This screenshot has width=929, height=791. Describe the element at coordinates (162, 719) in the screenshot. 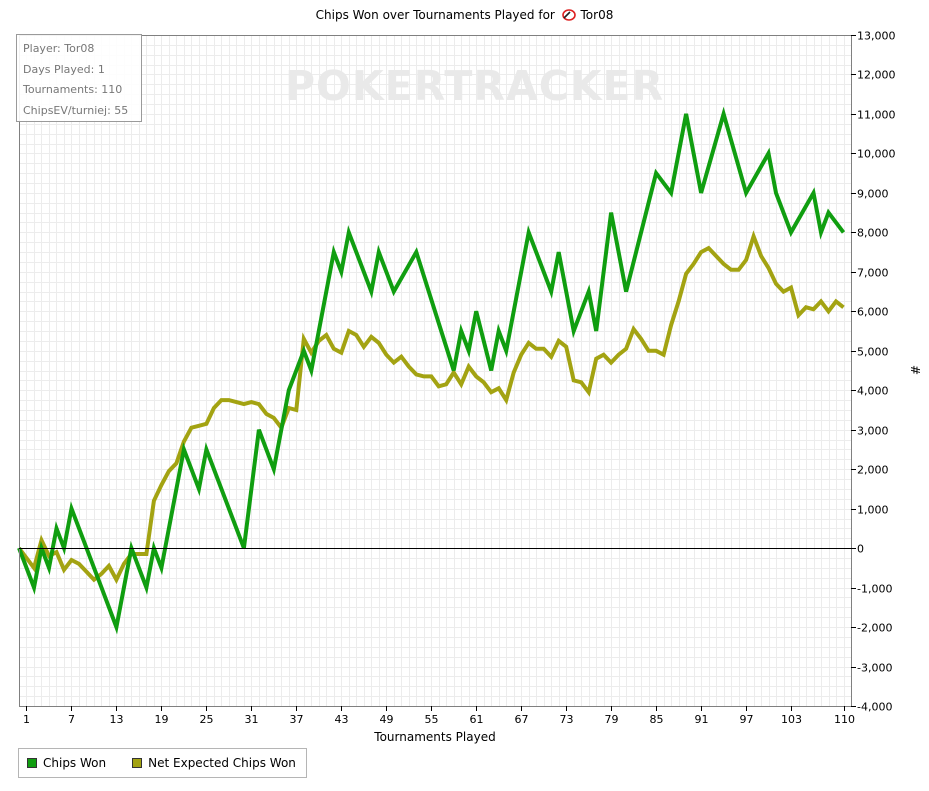

I see `x-tick-label: 19` at that location.